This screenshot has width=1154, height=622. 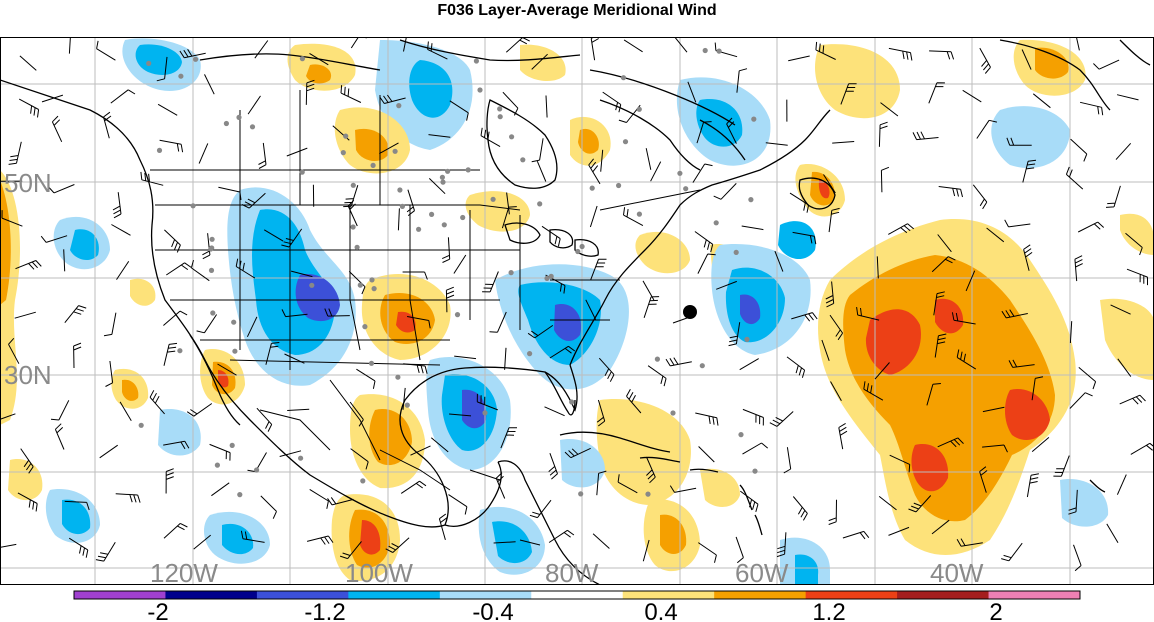 What do you see at coordinates (324, 610) in the screenshot?
I see `colorbar-label-neg1-2: -1.2` at bounding box center [324, 610].